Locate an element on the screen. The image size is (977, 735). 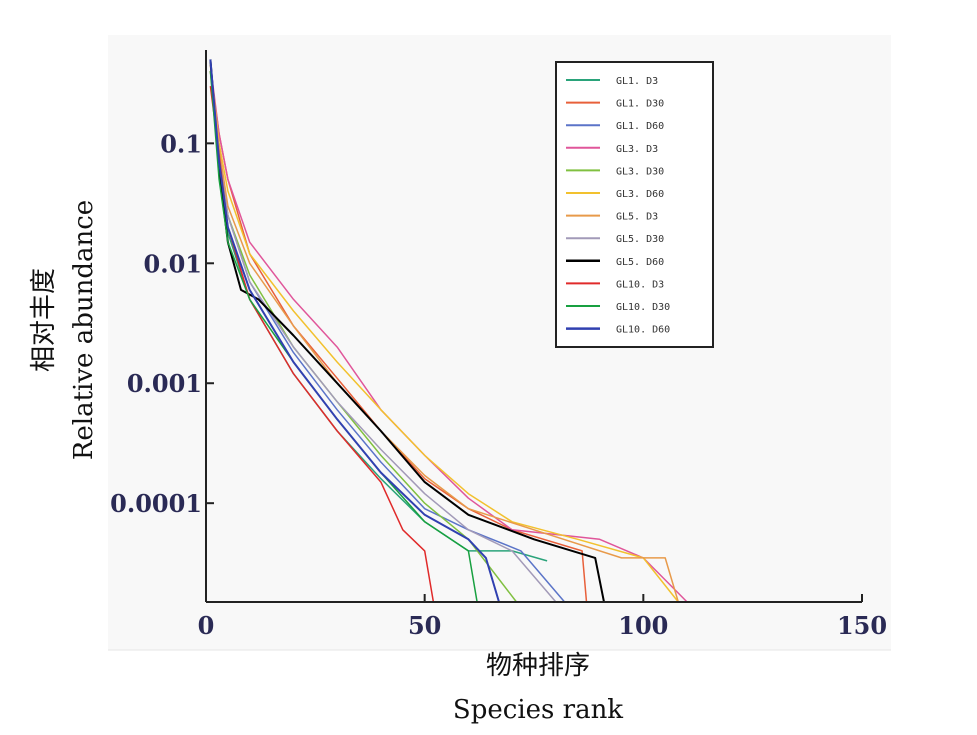
y-tick-label: 0.0001 is located at coordinates (156, 503).